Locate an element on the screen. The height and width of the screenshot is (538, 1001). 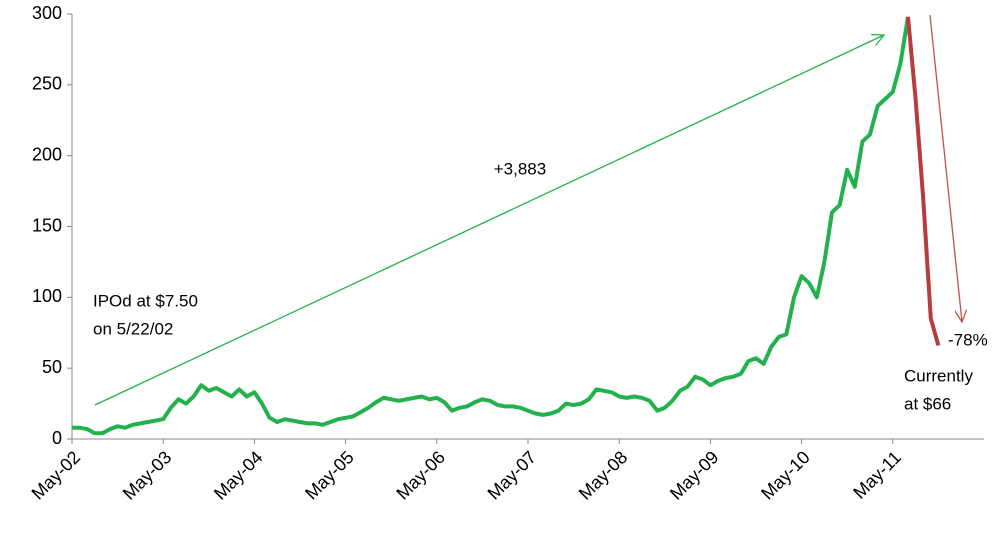
current-label: Currently is located at coordinates (938, 375).